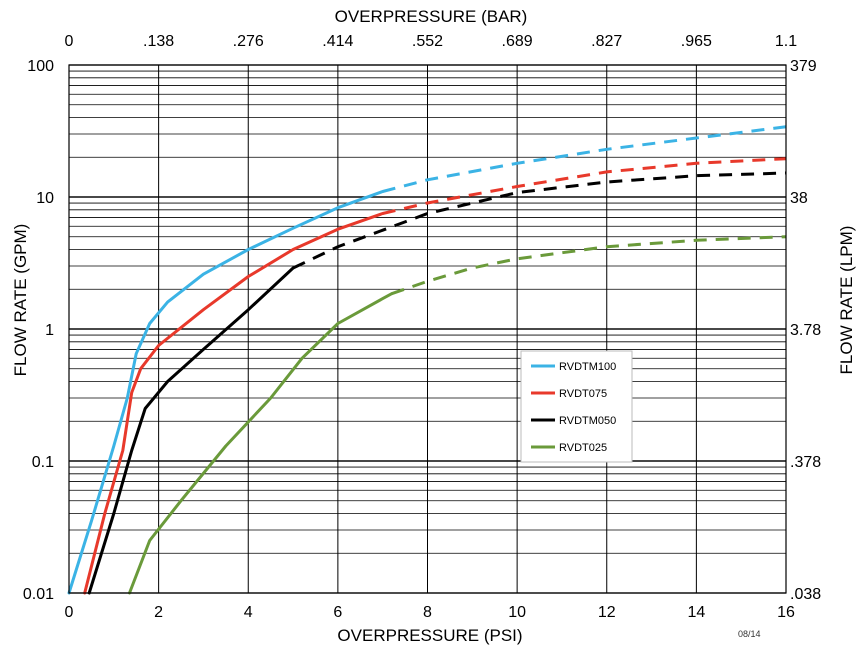 The image size is (861, 647). I want to click on x-top-axis-title: OVERPRESSURE (BAR), so click(431, 16).